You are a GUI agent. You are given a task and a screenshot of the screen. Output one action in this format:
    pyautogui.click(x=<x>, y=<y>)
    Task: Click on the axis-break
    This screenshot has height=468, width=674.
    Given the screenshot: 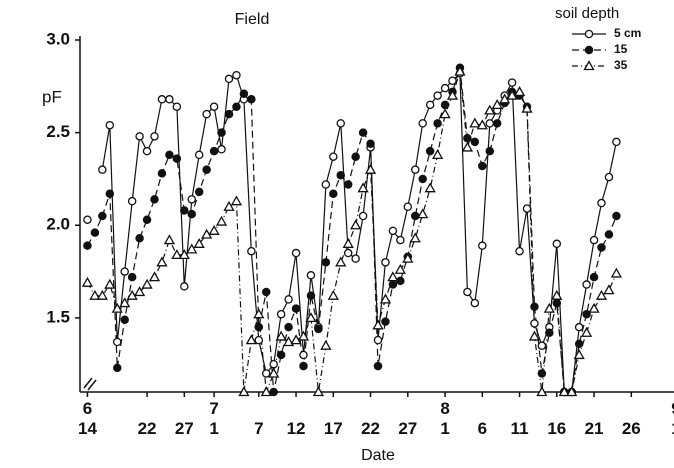 What is the action you would take?
    pyautogui.click(x=90, y=384)
    